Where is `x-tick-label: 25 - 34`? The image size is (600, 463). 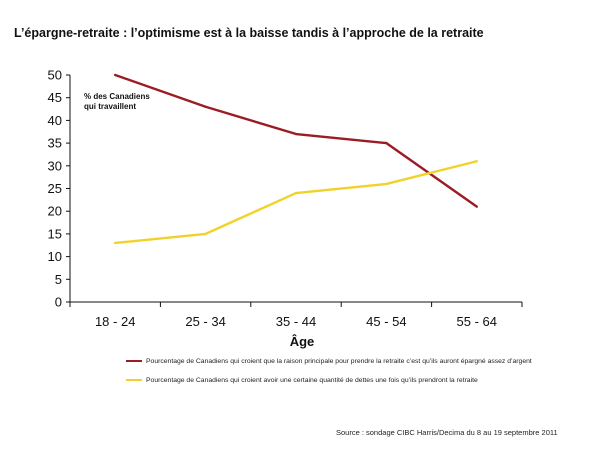 x-tick-label: 25 - 34 is located at coordinates (205, 321).